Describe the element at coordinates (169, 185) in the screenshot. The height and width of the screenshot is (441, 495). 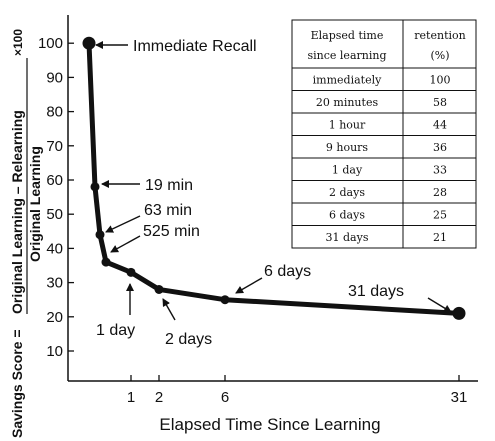
I see `annotation-19-min: 19 min` at that location.